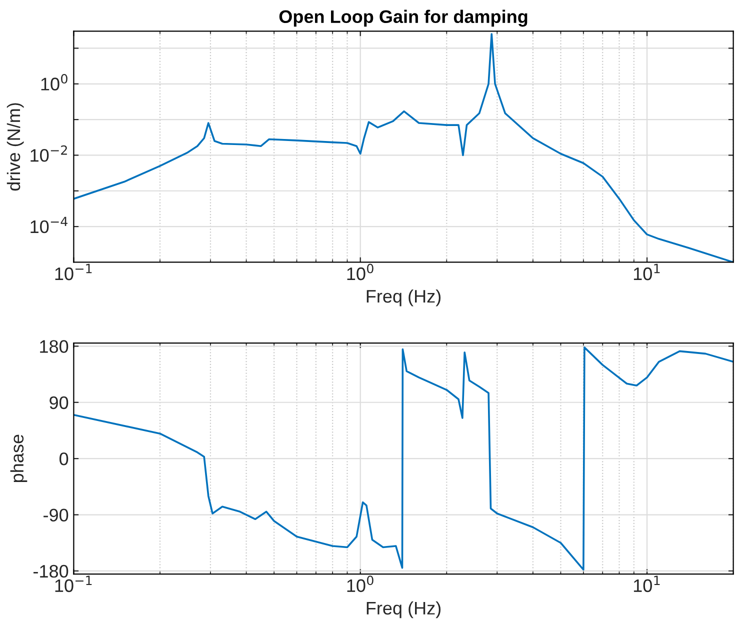  What do you see at coordinates (48, 153) in the screenshot?
I see `y-tick-label: 10$^{−2}$` at bounding box center [48, 153].